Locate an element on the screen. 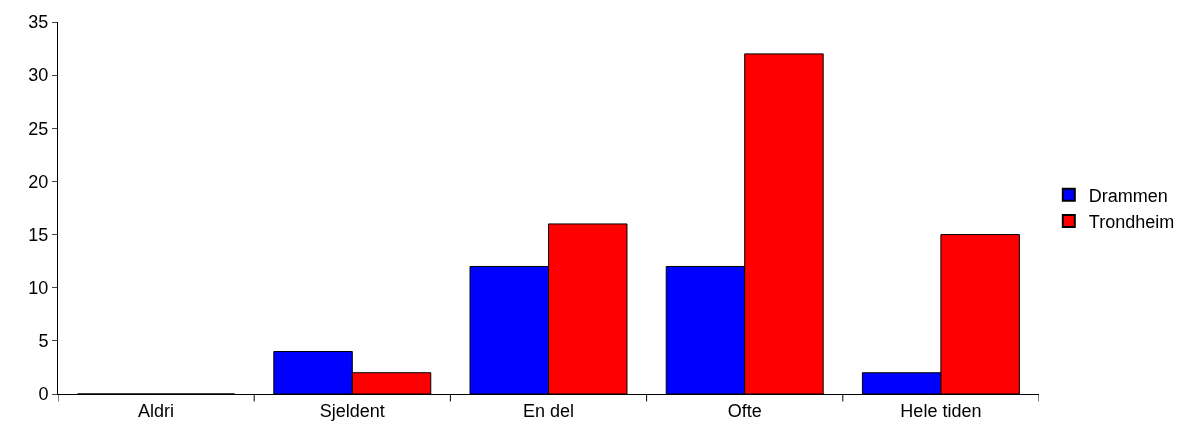 This screenshot has width=1204, height=438. x-tick-label: Sjeldent is located at coordinates (352, 410).